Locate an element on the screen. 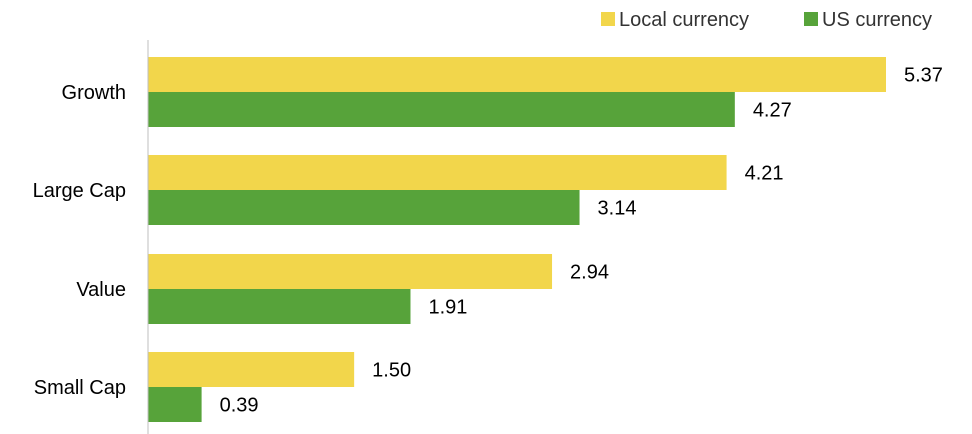  legend-swatch-us is located at coordinates (811, 19).